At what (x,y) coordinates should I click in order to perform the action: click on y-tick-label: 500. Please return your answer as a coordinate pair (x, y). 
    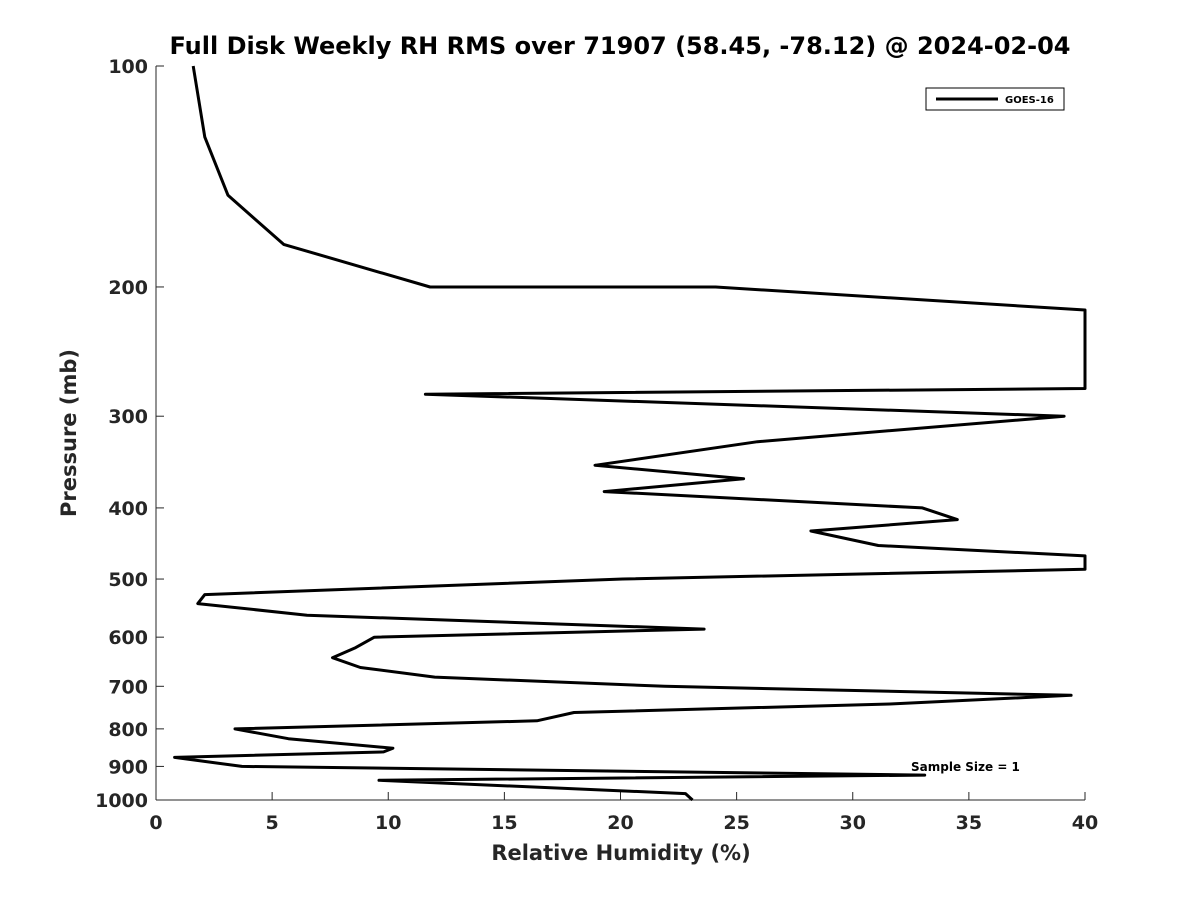
    Looking at the image, I should click on (128, 580).